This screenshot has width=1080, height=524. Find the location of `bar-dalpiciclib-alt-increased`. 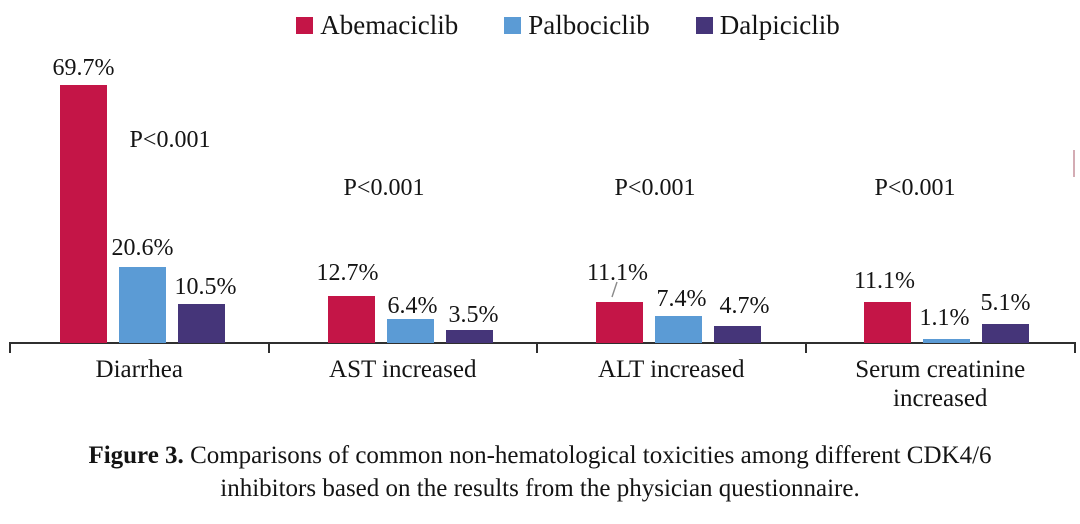

bar-dalpiciclib-alt-increased is located at coordinates (737, 334).